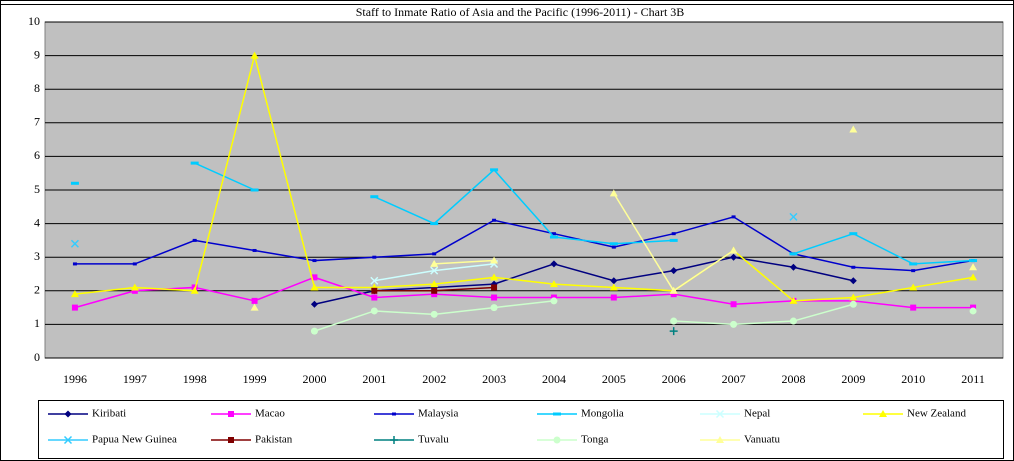  Describe the element at coordinates (37, 88) in the screenshot. I see `y-tick-label: 8` at that location.